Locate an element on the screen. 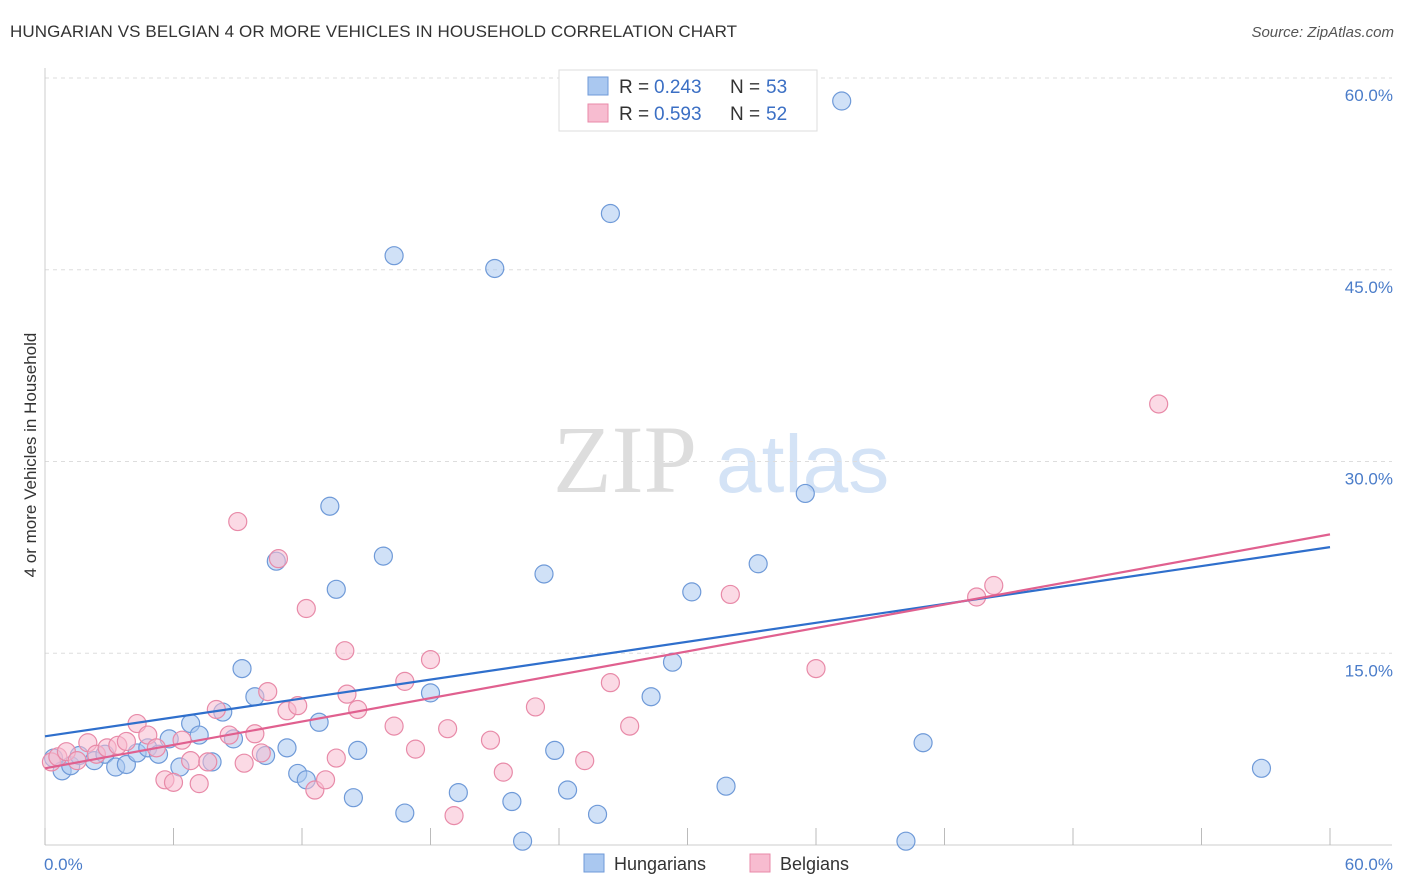 This screenshot has width=1406, height=892. y-tick-label: 45.0% is located at coordinates (1369, 287).